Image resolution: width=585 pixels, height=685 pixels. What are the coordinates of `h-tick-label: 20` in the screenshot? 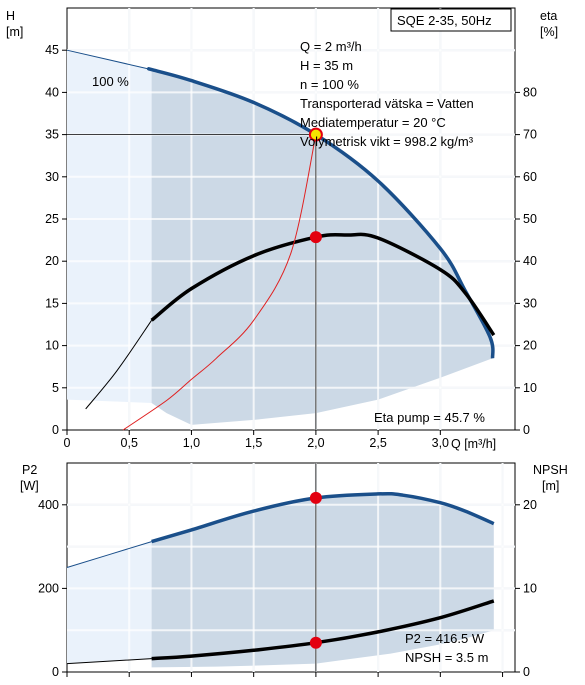 It's located at (52, 261).